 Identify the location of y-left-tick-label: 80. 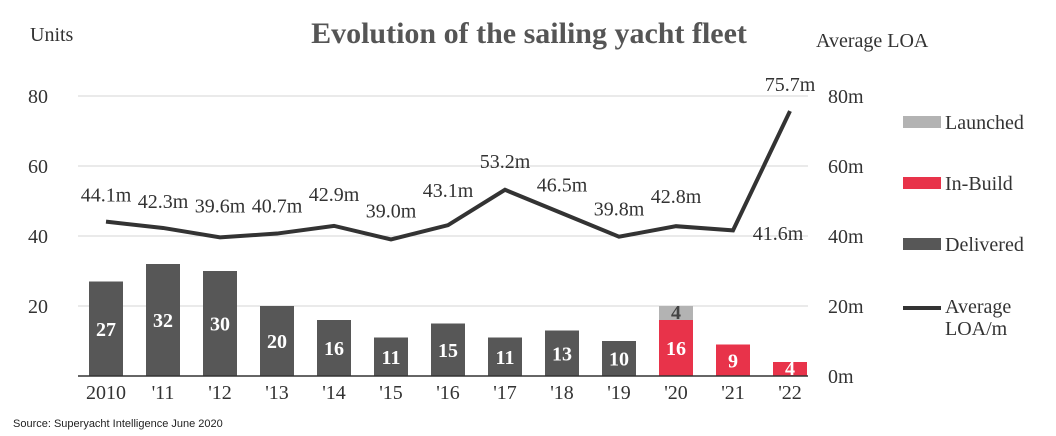
(38, 97).